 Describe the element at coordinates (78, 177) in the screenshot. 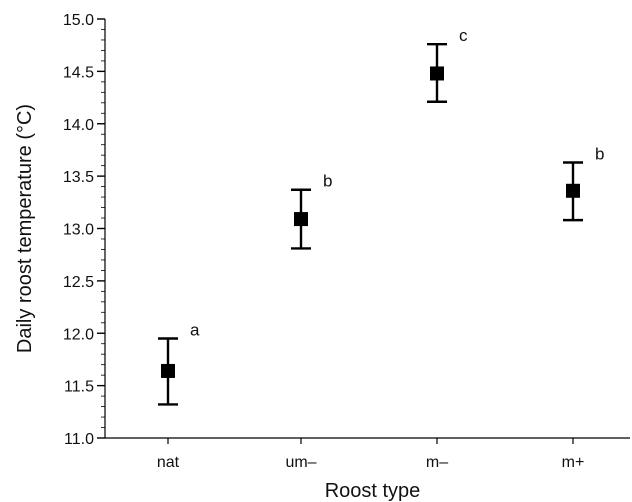

I see `y-tick-label: 13.5` at that location.